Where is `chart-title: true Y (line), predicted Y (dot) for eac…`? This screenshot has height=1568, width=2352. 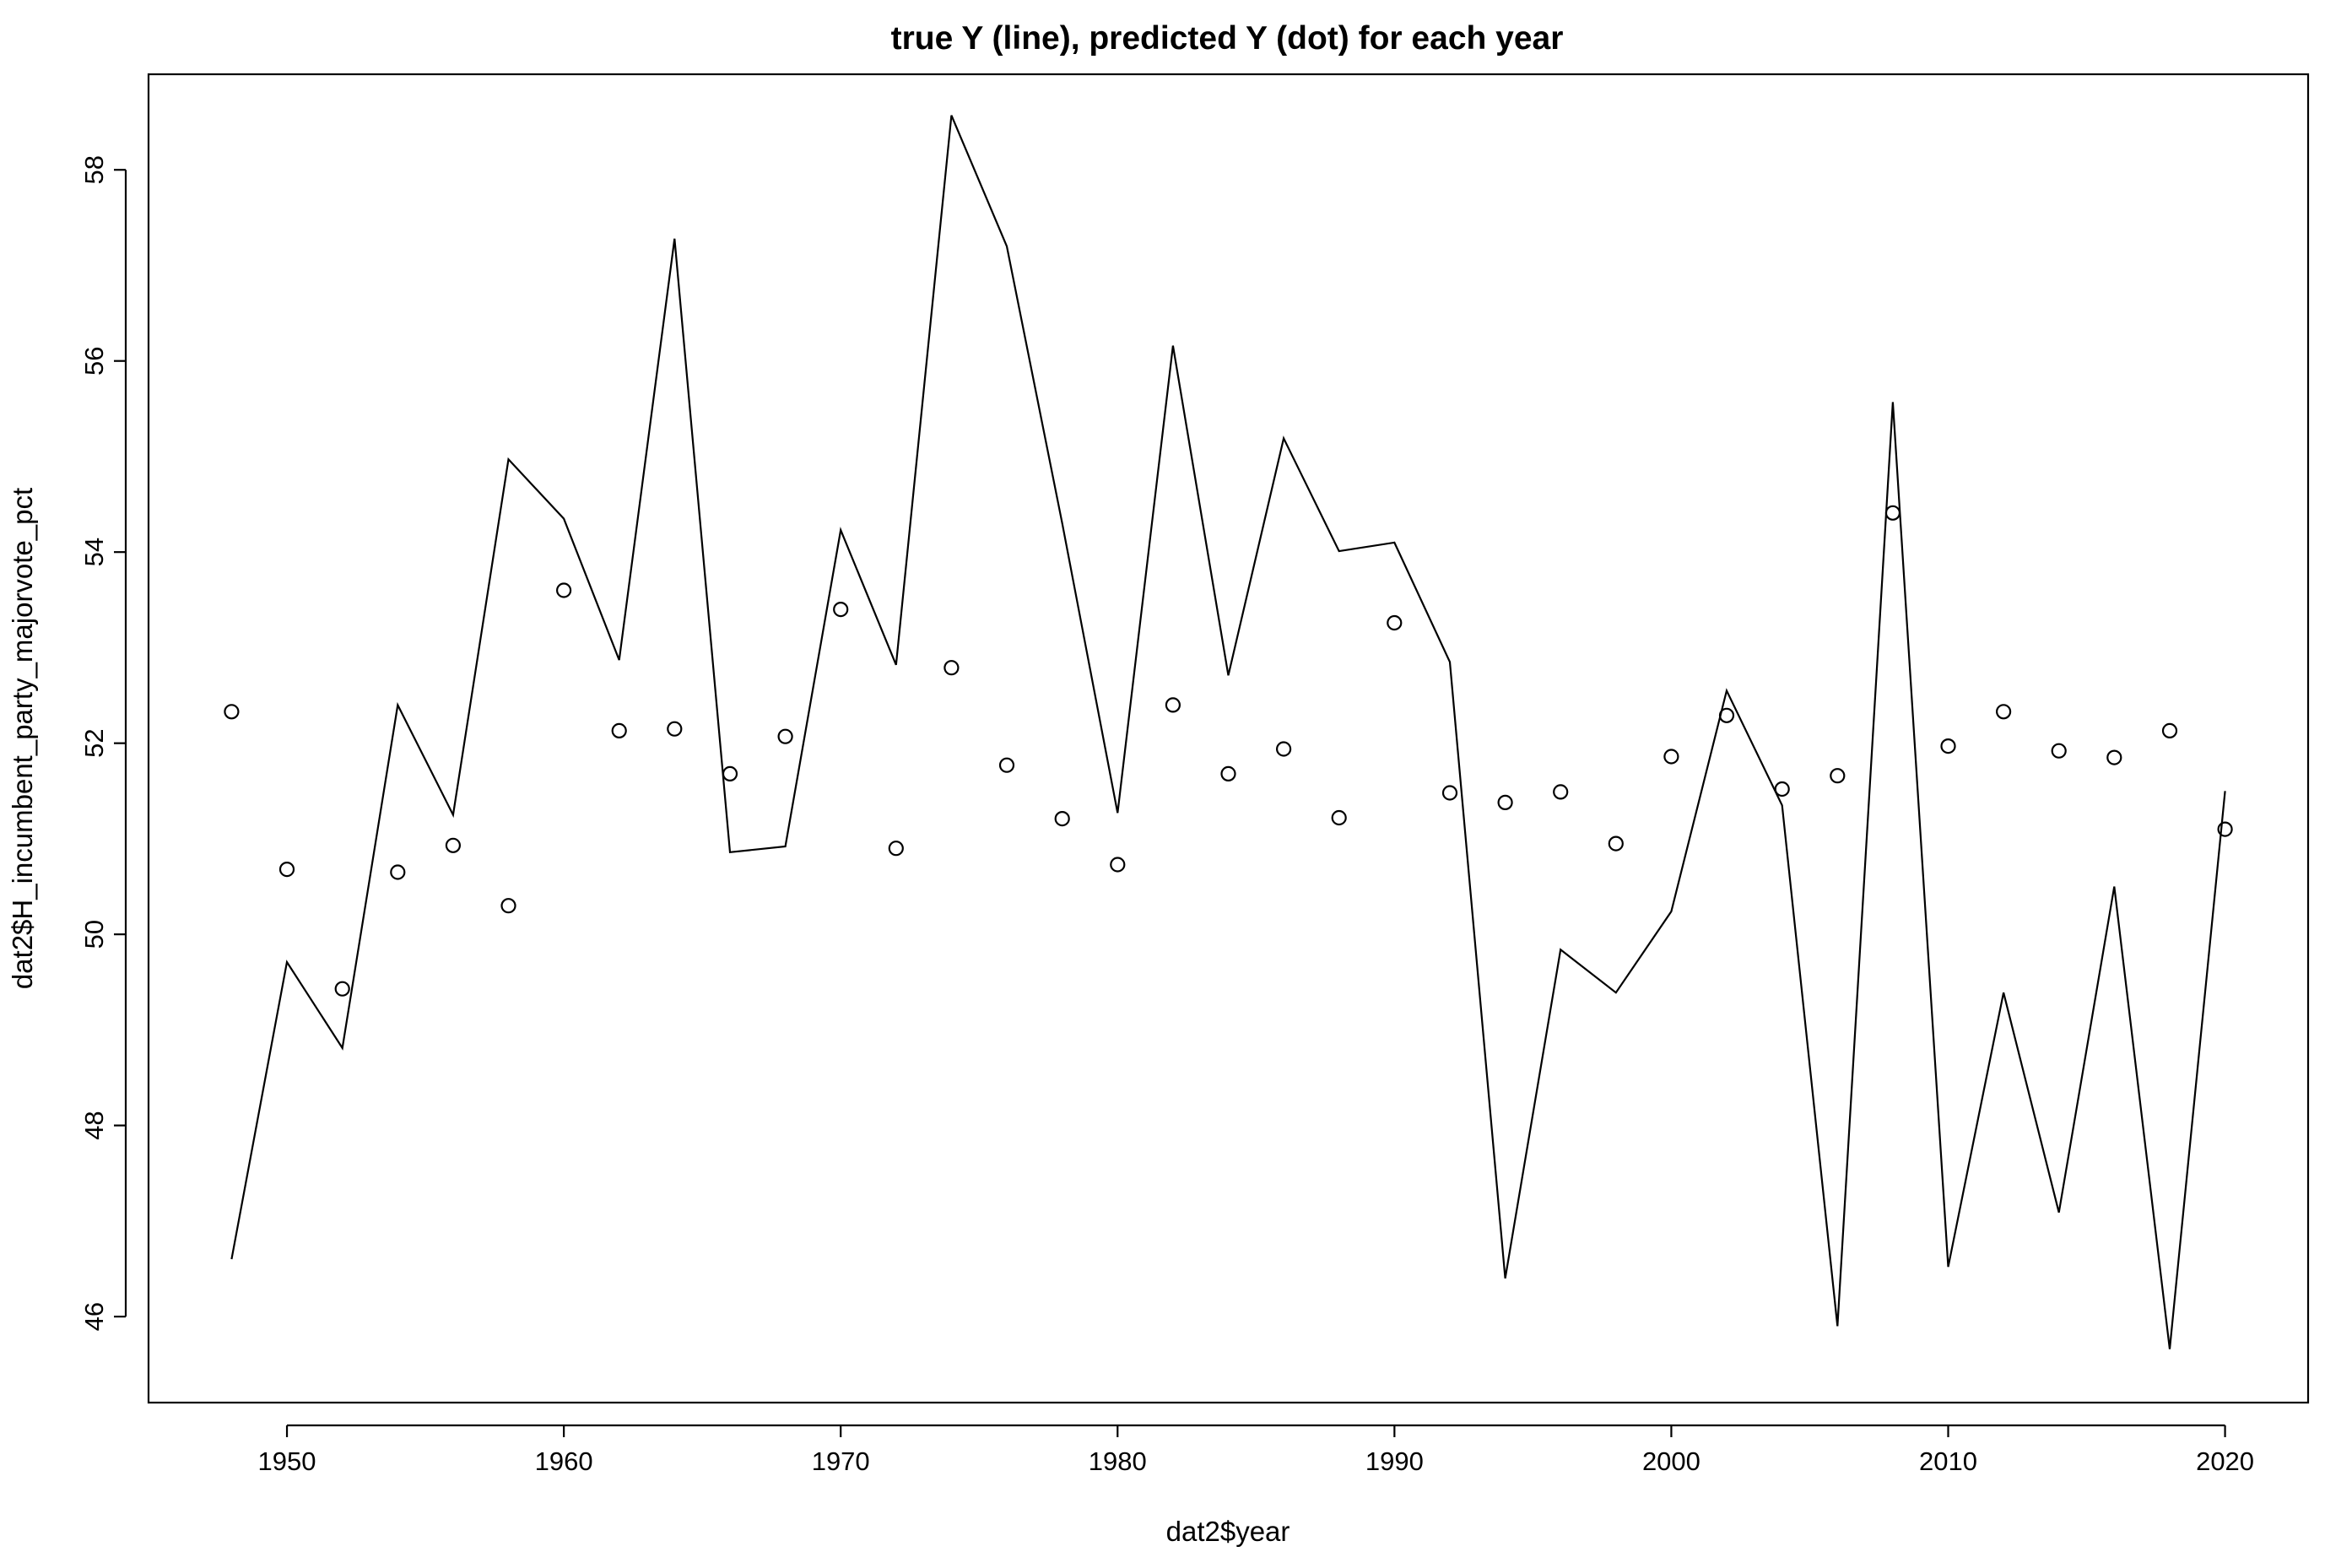
chart-title: true Y (line), predicted Y (dot) for eac… is located at coordinates (1227, 38).